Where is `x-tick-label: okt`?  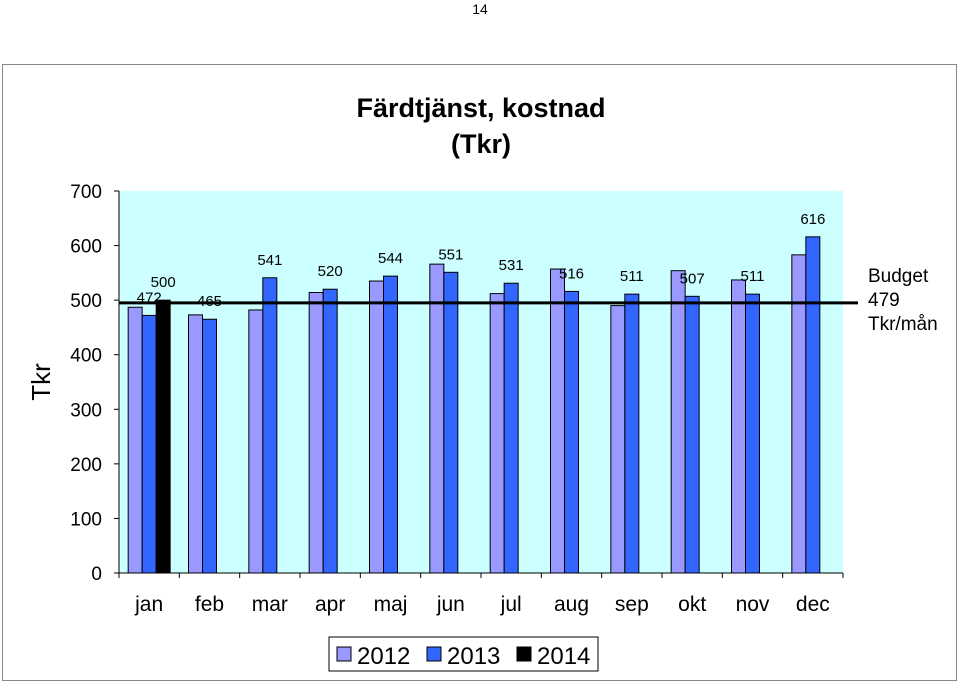 x-tick-label: okt is located at coordinates (692, 604).